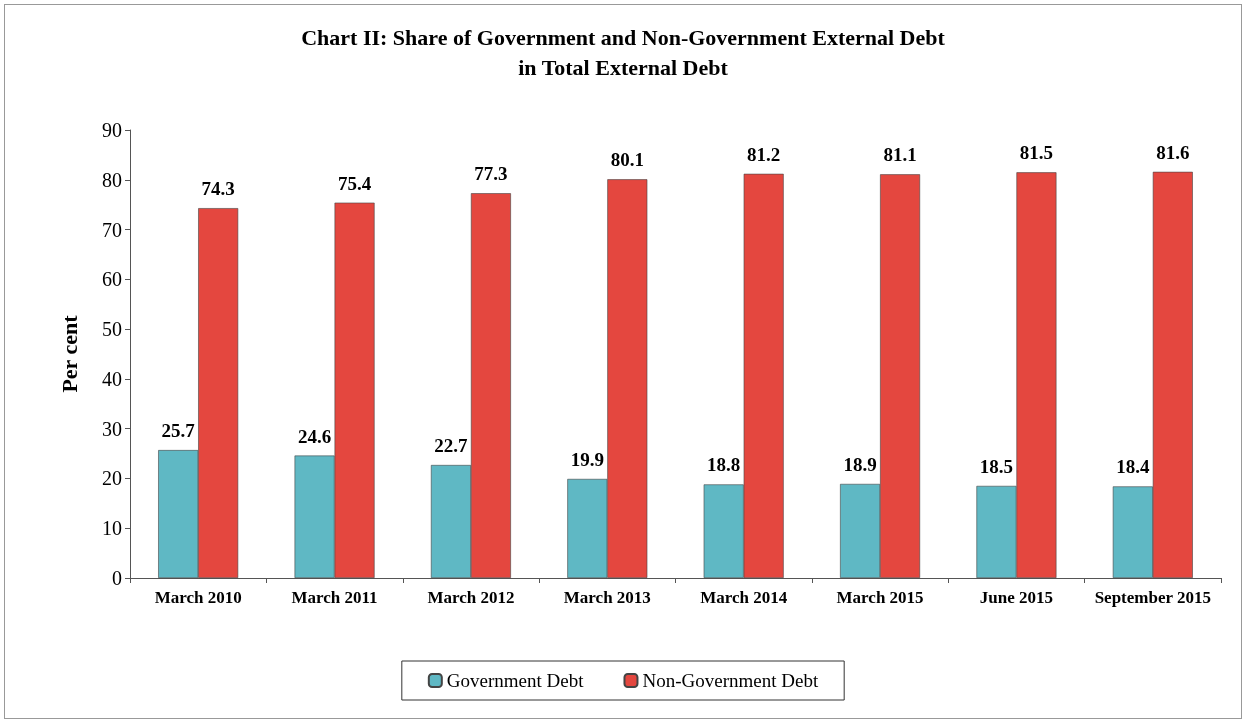 The width and height of the screenshot is (1248, 725). What do you see at coordinates (354, 183) in the screenshot?
I see `data-label: 75.4` at bounding box center [354, 183].